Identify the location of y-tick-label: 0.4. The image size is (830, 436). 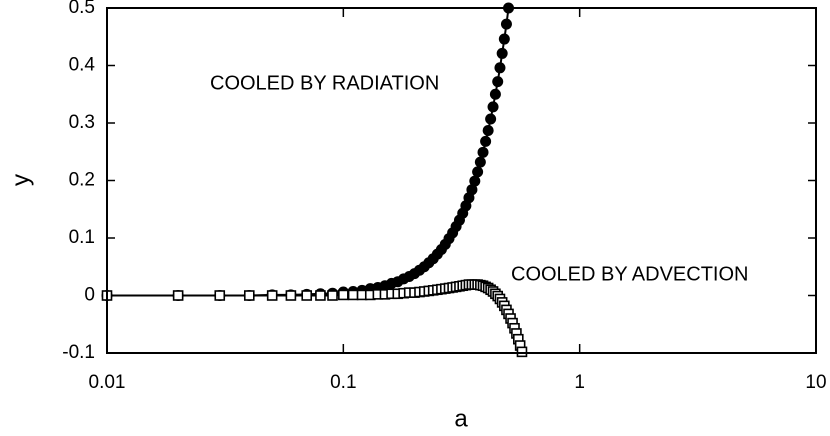
(82, 65).